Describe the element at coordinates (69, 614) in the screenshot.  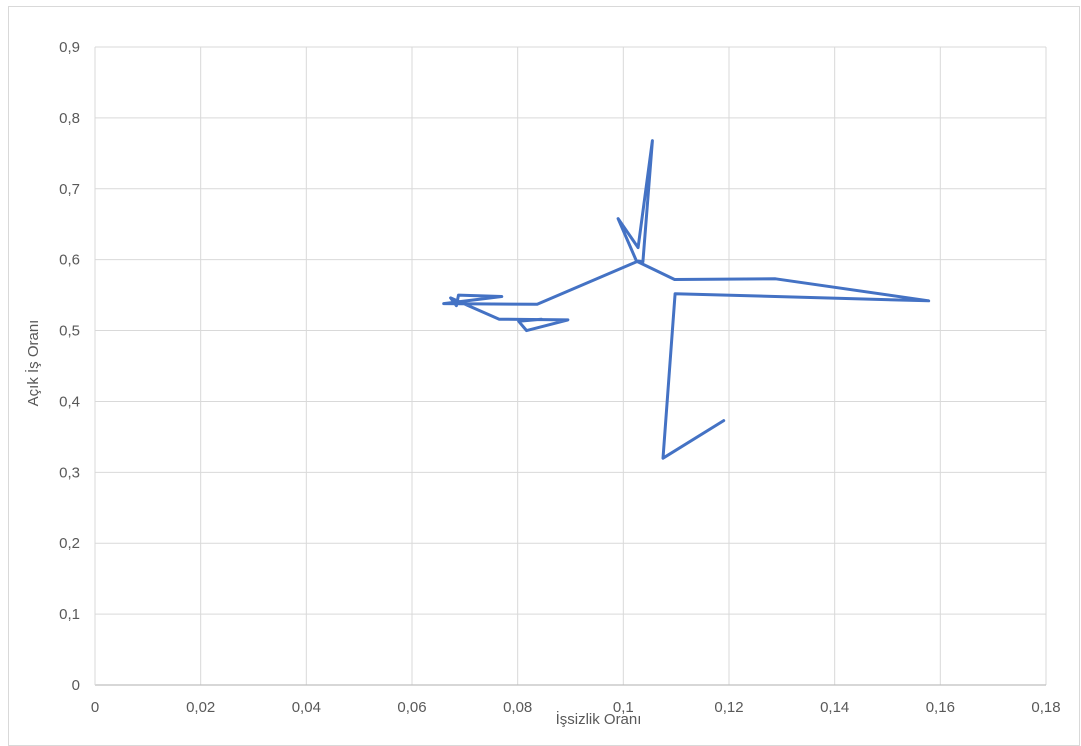
I see `y-tick-label: 0,1` at that location.